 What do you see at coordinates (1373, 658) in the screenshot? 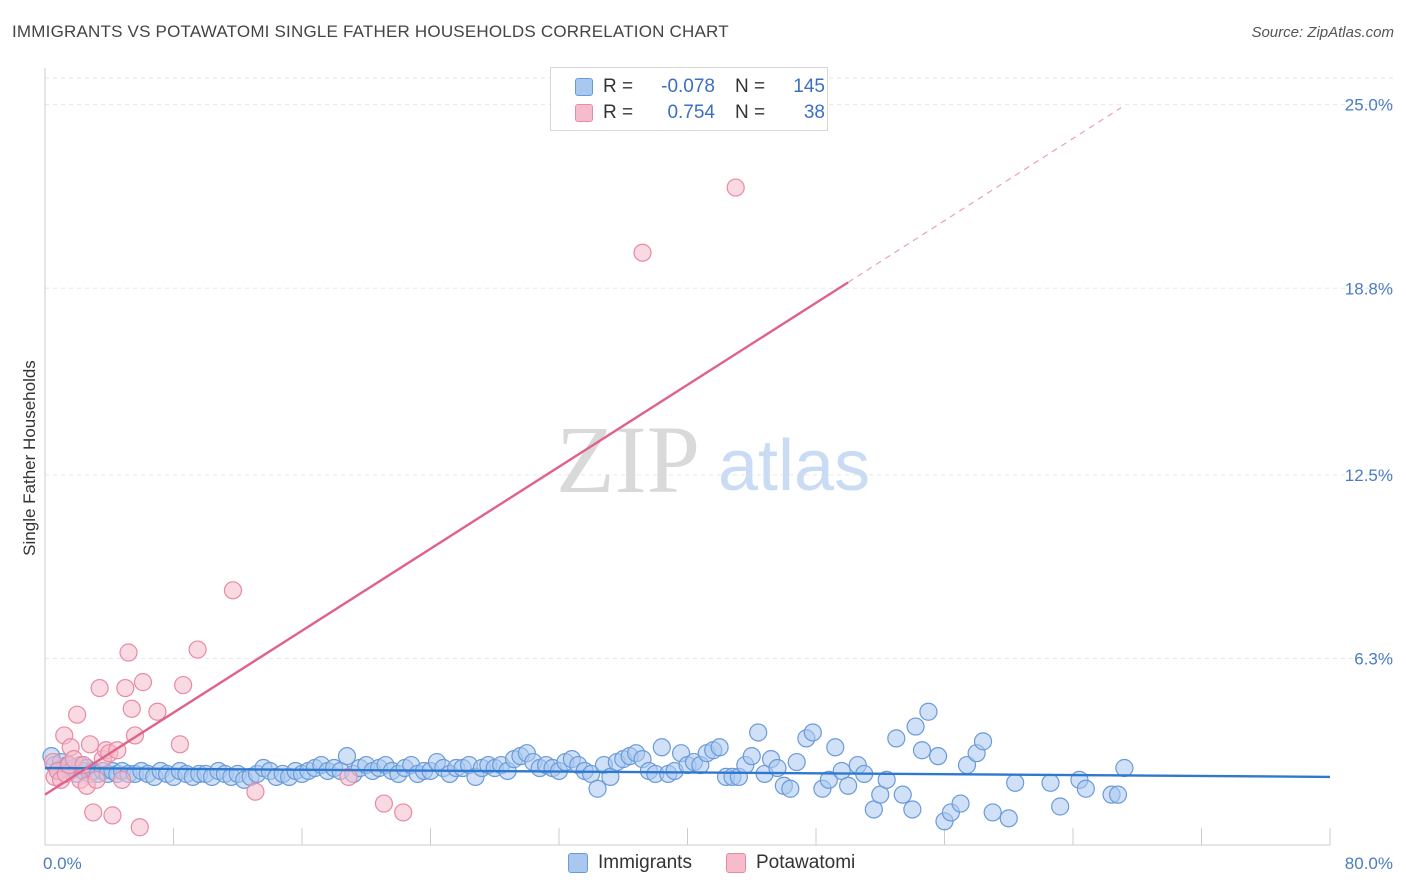
I see `y-tick-label: 6.3%` at bounding box center [1373, 658].